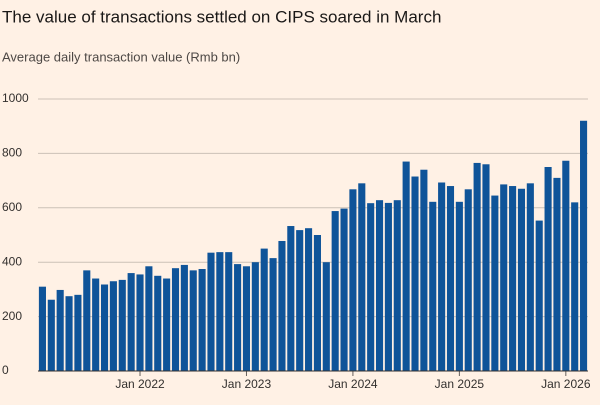  What do you see at coordinates (12, 261) in the screenshot?
I see `y-tick-label: 400` at bounding box center [12, 261].